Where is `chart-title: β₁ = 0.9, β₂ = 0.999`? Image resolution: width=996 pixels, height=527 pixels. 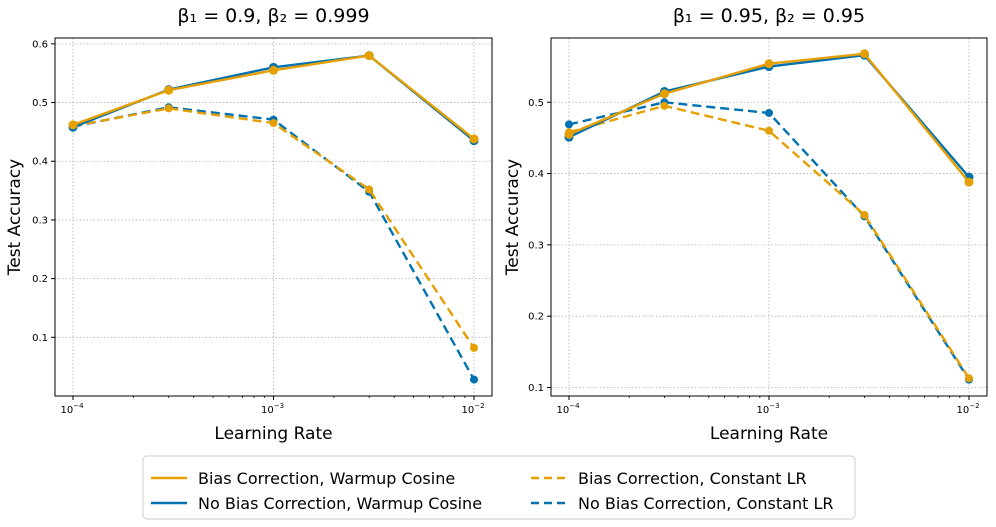 chart-title: β₁ = 0.9, β₂ = 0.999 is located at coordinates (273, 16).